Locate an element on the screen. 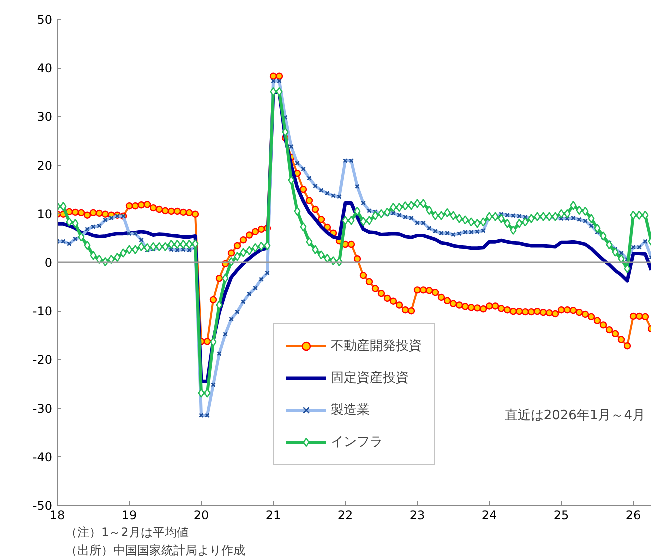 This screenshot has width=653, height=558. x-tick-label: 23 is located at coordinates (418, 515).